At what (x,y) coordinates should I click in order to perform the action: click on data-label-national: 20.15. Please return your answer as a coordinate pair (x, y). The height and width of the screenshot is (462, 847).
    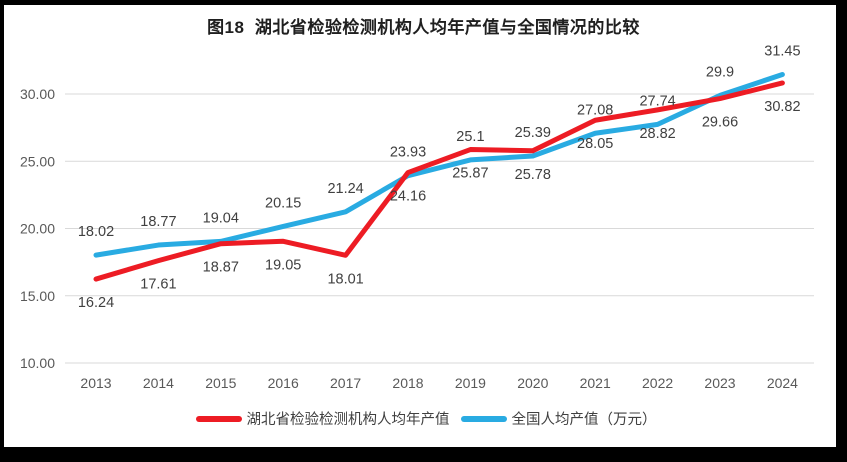
    Looking at the image, I should click on (283, 203).